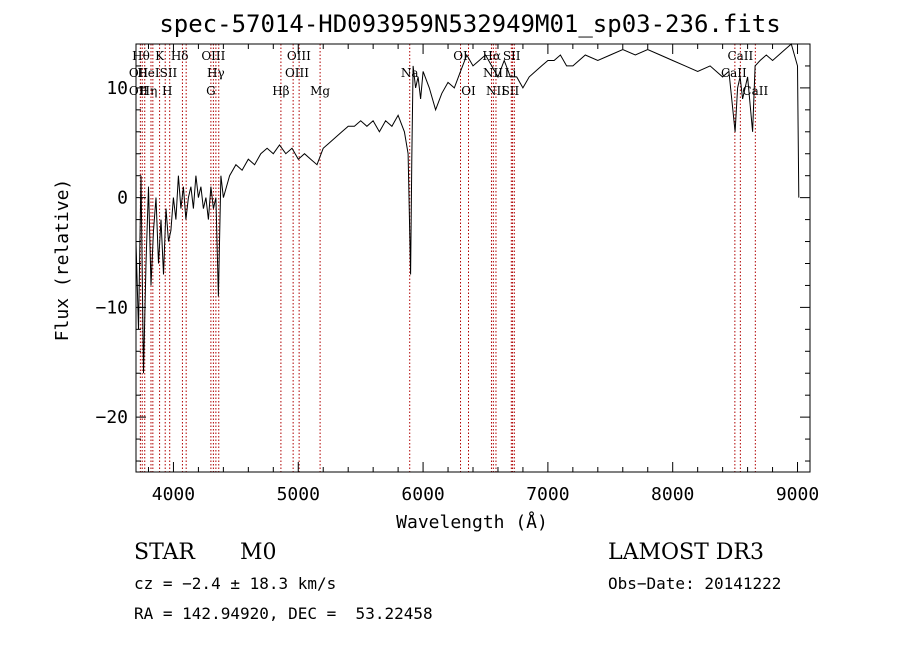 The width and height of the screenshot is (900, 649). Describe the element at coordinates (149, 91) in the screenshot. I see `line-label: Hη` at that location.